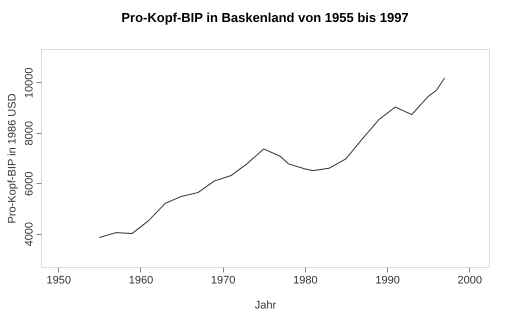 The height and width of the screenshot is (324, 520). Describe the element at coordinates (223, 280) in the screenshot. I see `x-tick-label: 1970` at that location.